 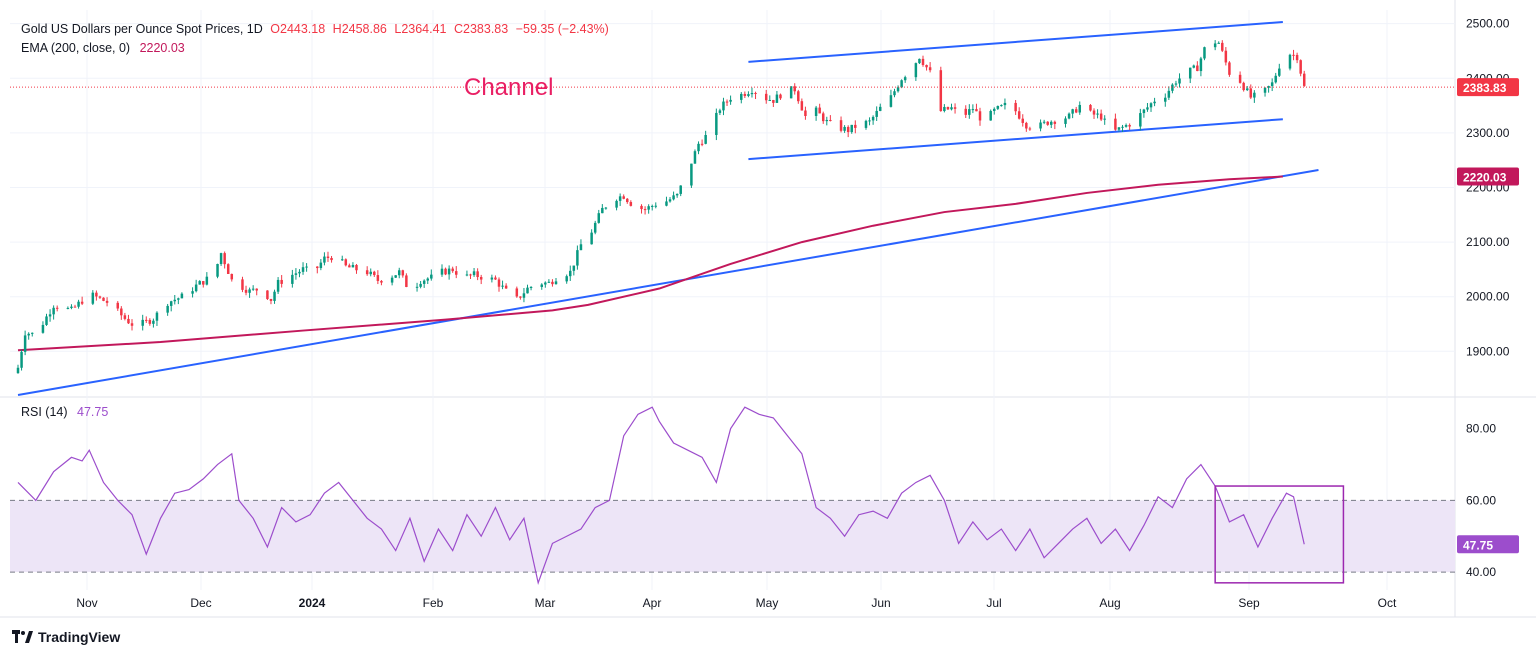 What do you see at coordinates (86, 603) in the screenshot?
I see `time-tick-label: Nov` at bounding box center [86, 603].